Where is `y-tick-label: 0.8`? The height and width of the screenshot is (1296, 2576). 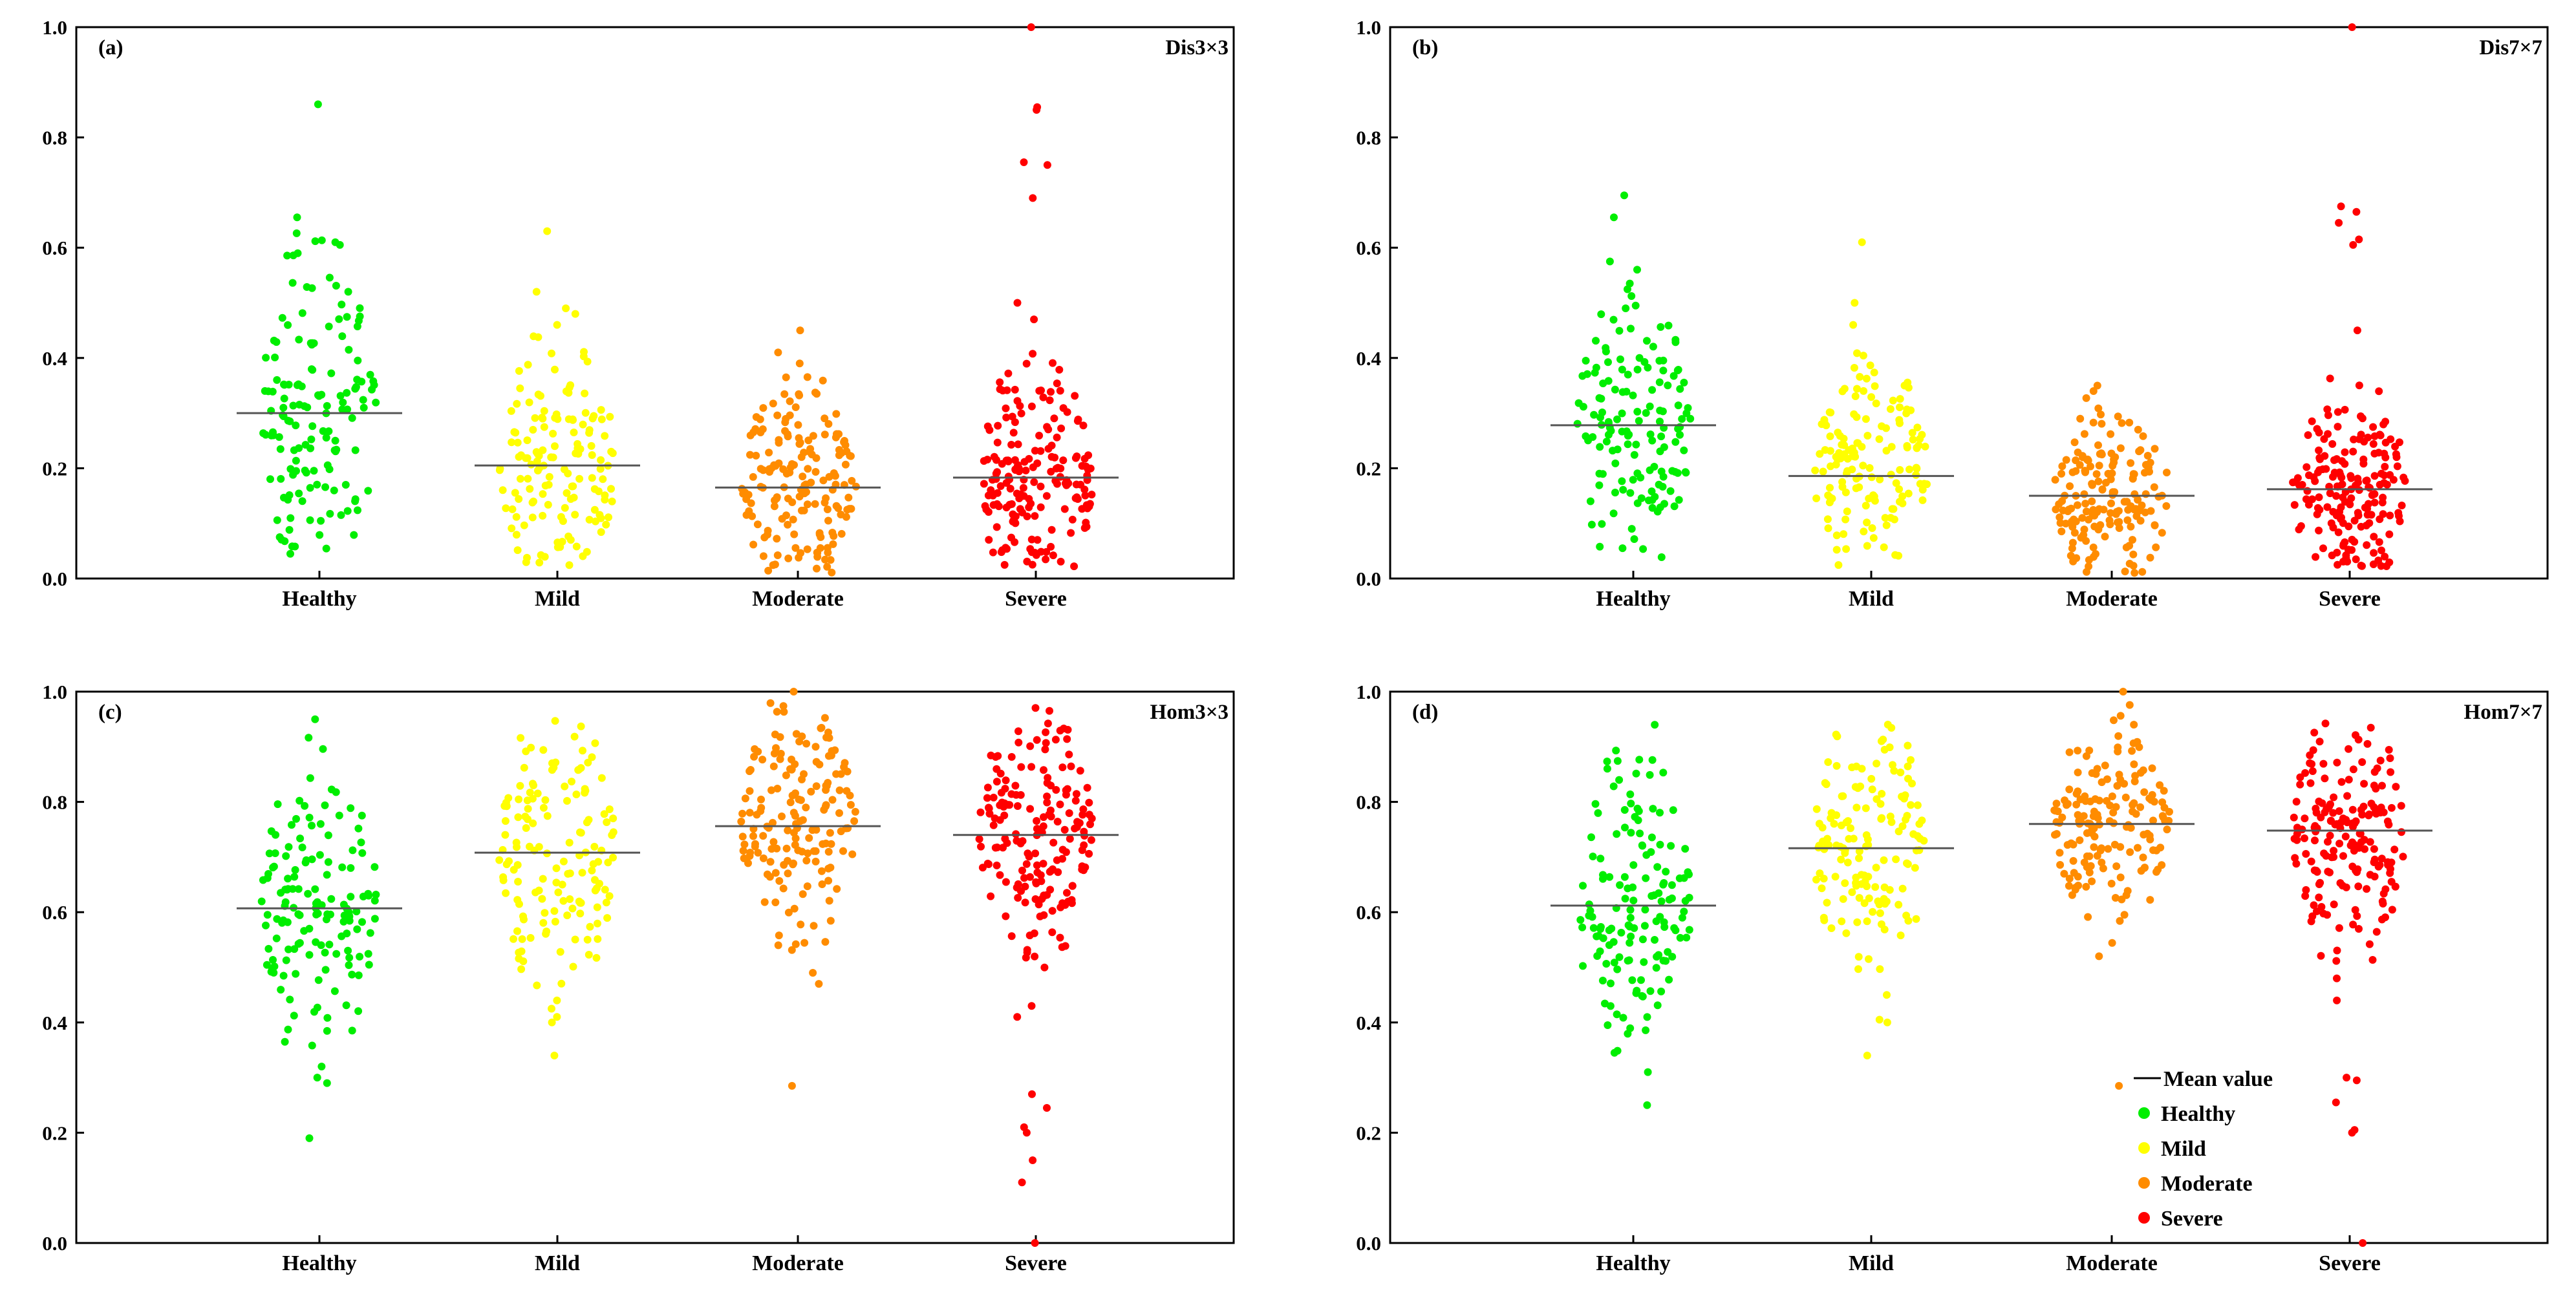 y-tick-label: 0.8 is located at coordinates (55, 802).